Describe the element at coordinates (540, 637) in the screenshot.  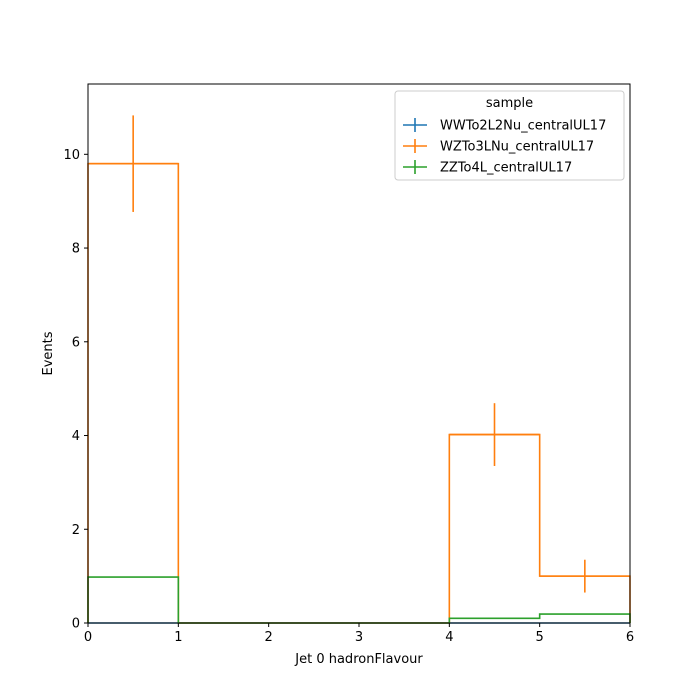
I see `x-tick-label: 5` at that location.